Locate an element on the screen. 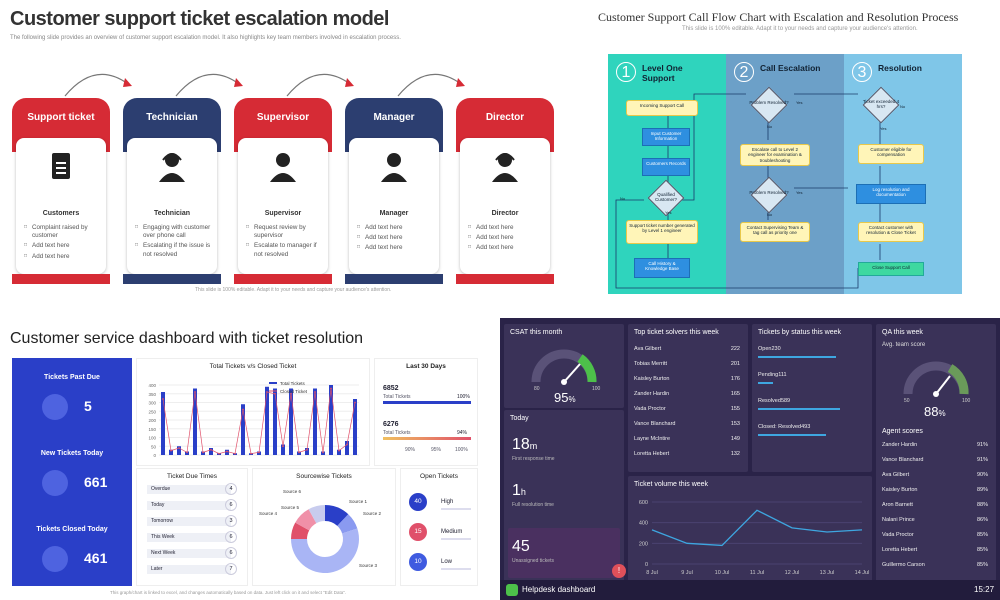 This screenshot has height=600, width=1000. decision-qualified-label: Qualified Customer? is located at coordinates (665, 197).